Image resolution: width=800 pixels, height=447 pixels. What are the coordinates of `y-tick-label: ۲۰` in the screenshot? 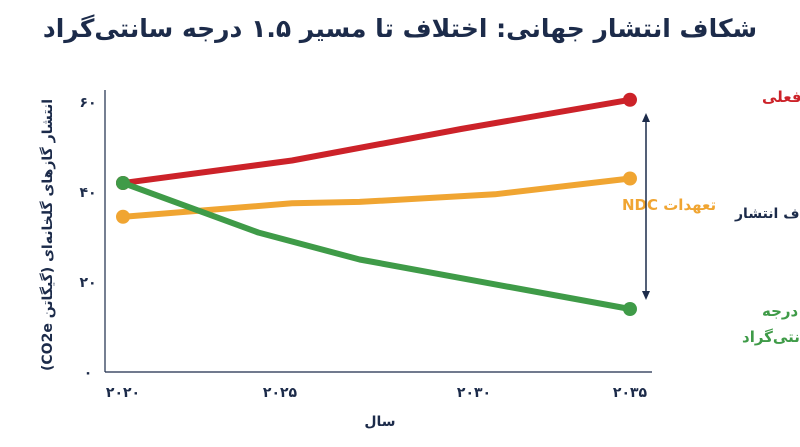 It's located at (87, 283).